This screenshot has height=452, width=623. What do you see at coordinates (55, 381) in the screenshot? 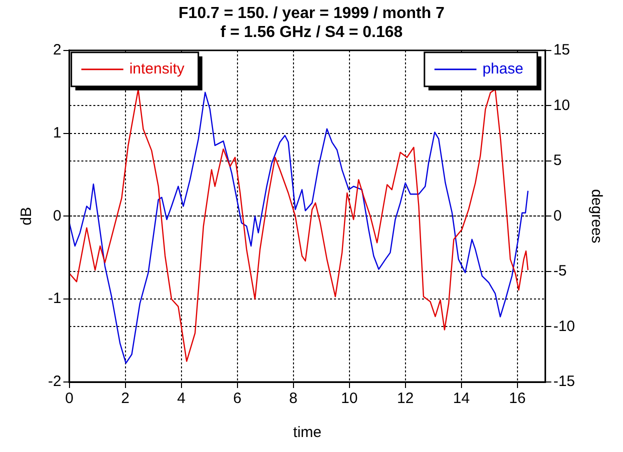
I see `y-tick-label: -2` at bounding box center [55, 381].